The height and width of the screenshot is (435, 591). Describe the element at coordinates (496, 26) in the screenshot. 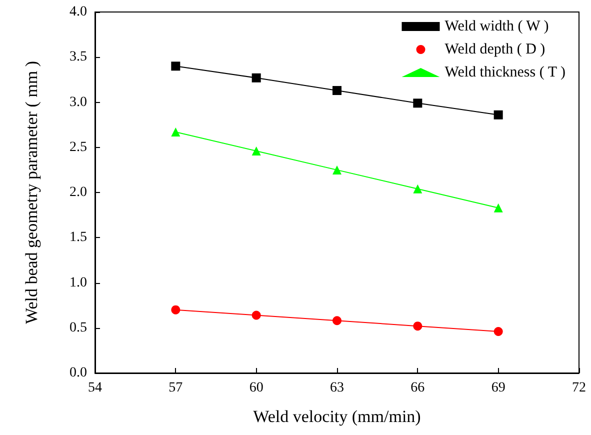

I see `legend-label: Weld width ( W )` at that location.